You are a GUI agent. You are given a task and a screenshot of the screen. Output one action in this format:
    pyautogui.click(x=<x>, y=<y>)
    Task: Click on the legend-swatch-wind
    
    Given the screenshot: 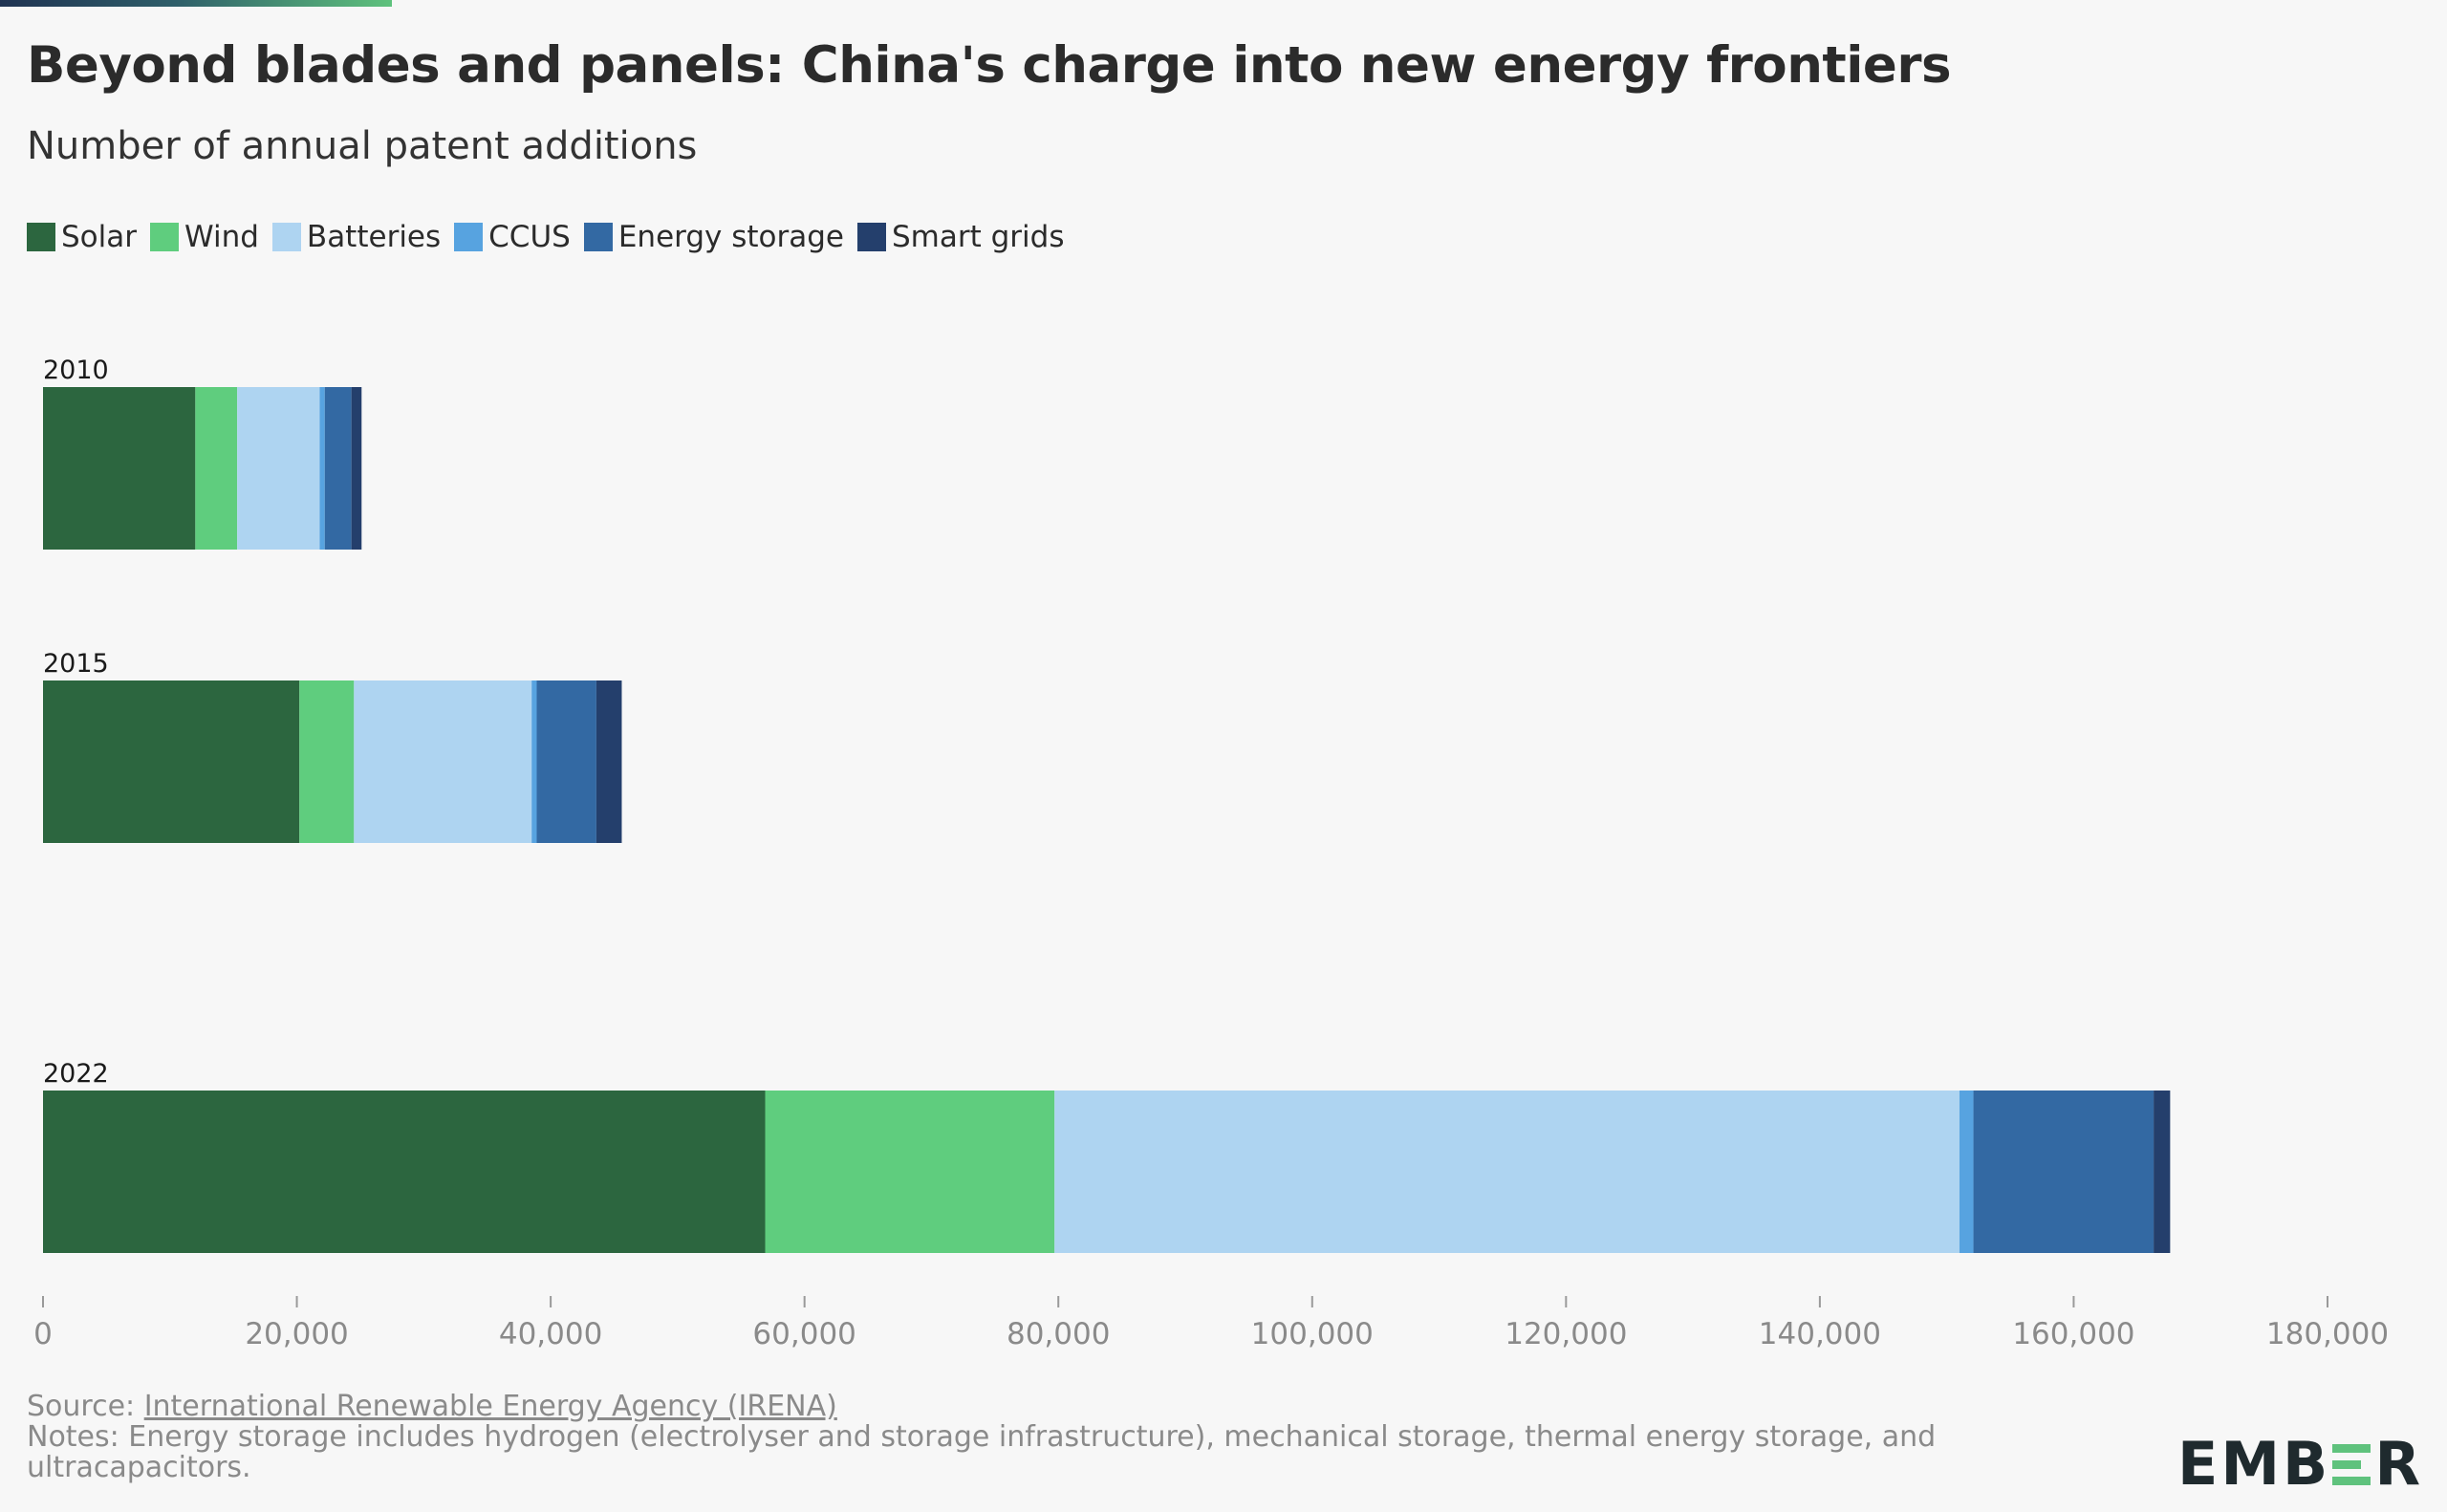 What is the action you would take?
    pyautogui.click(x=164, y=237)
    